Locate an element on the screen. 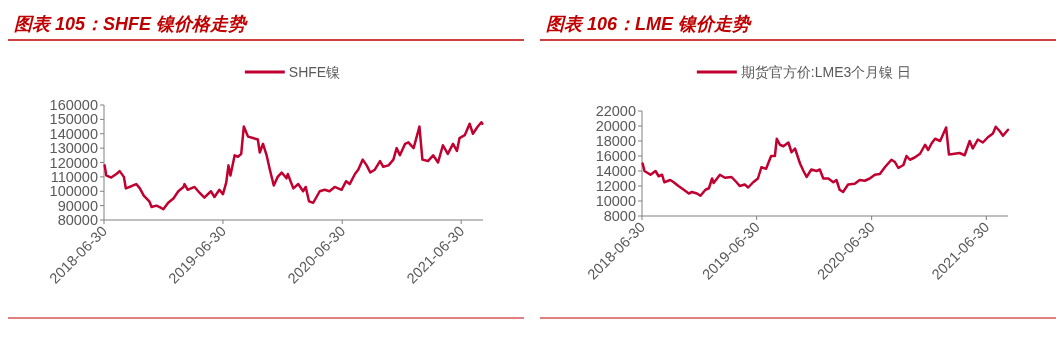 This screenshot has height=340, width=1064. y-tick-label: 80000 is located at coordinates (77, 220).